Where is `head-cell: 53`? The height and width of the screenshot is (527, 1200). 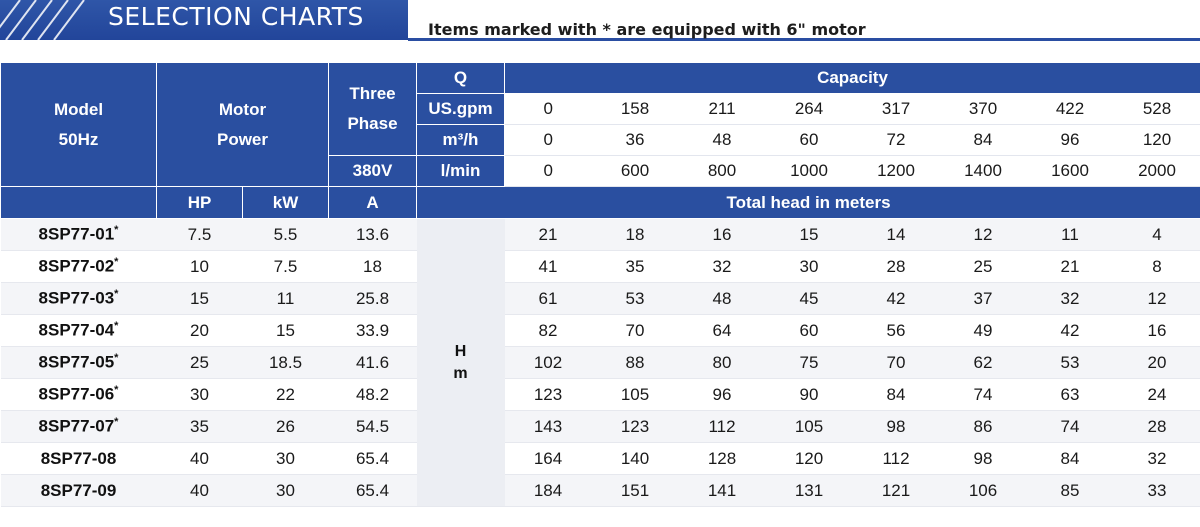
head-cell: 53 is located at coordinates (635, 298).